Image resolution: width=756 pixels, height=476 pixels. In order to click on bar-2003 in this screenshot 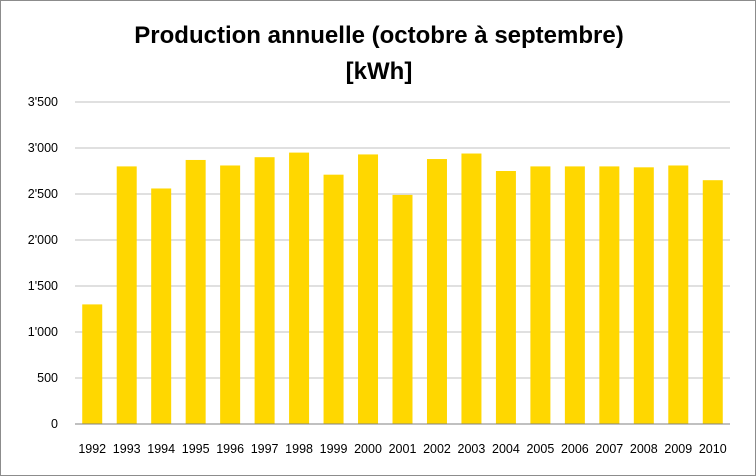, I will do `click(471, 288)`.